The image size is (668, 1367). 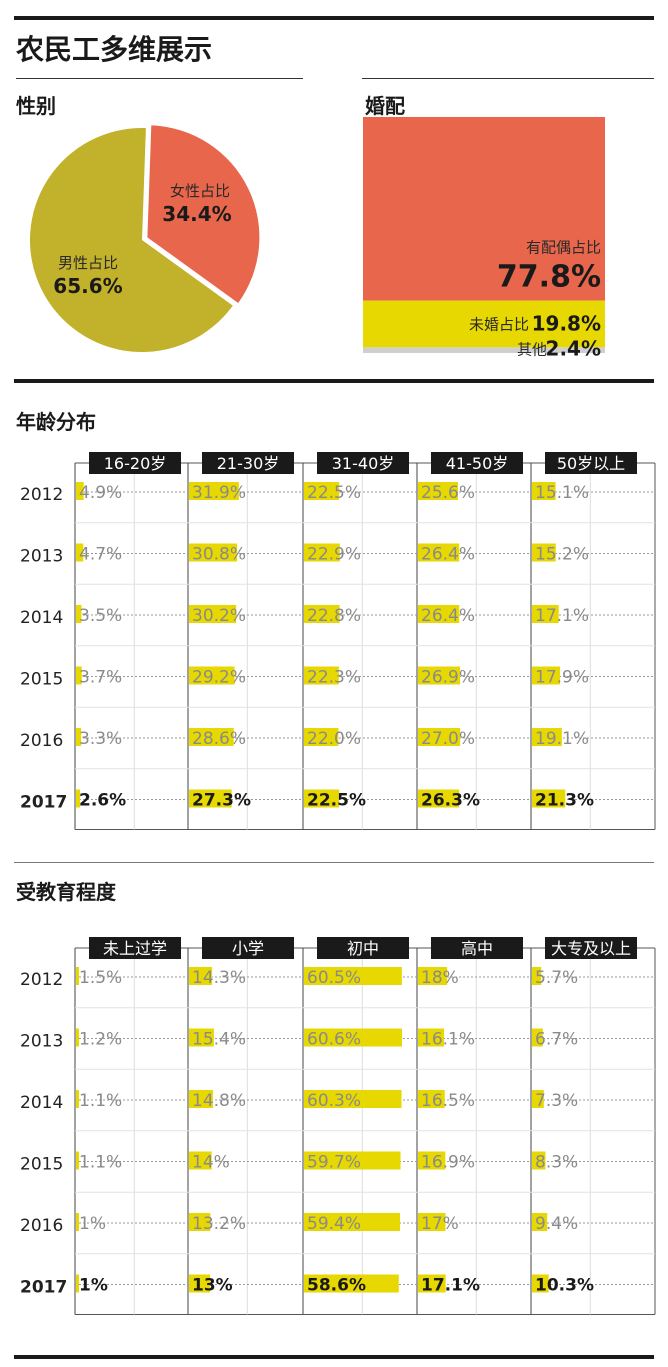 What do you see at coordinates (100, 1163) in the screenshot?
I see `value-label-0-2015: 1.1%` at bounding box center [100, 1163].